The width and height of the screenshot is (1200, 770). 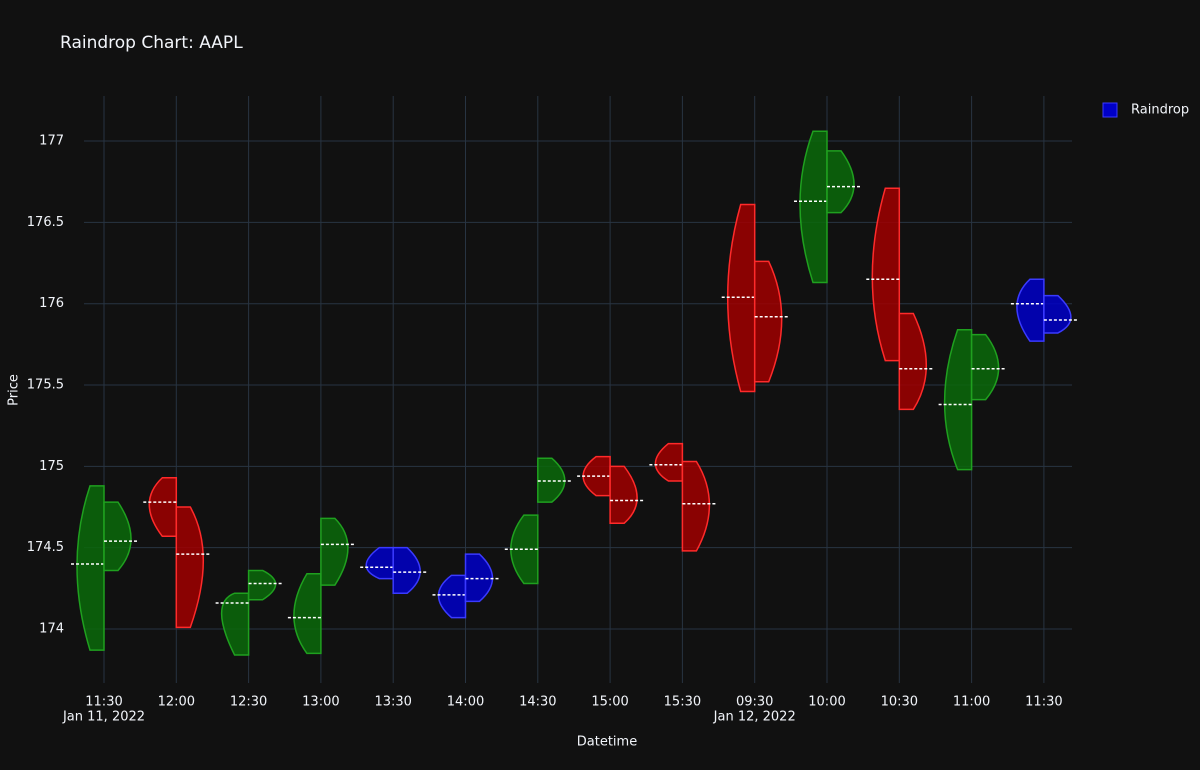 I want to click on y-tick-label: 177, so click(x=51, y=141).